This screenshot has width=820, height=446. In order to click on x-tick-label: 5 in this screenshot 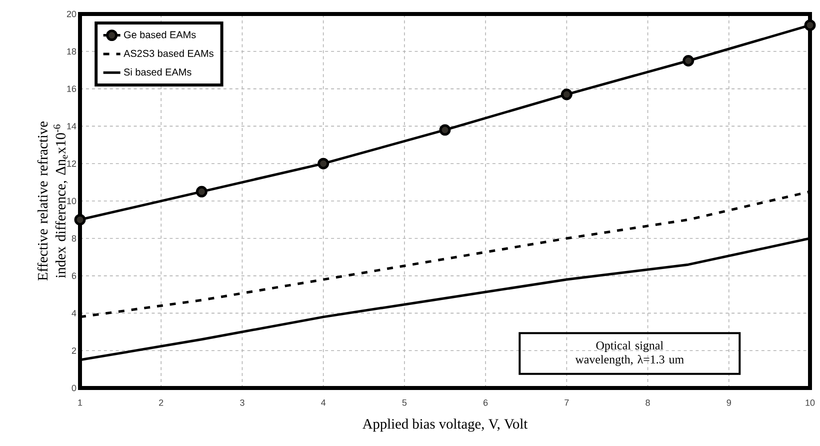, I will do `click(404, 402)`.